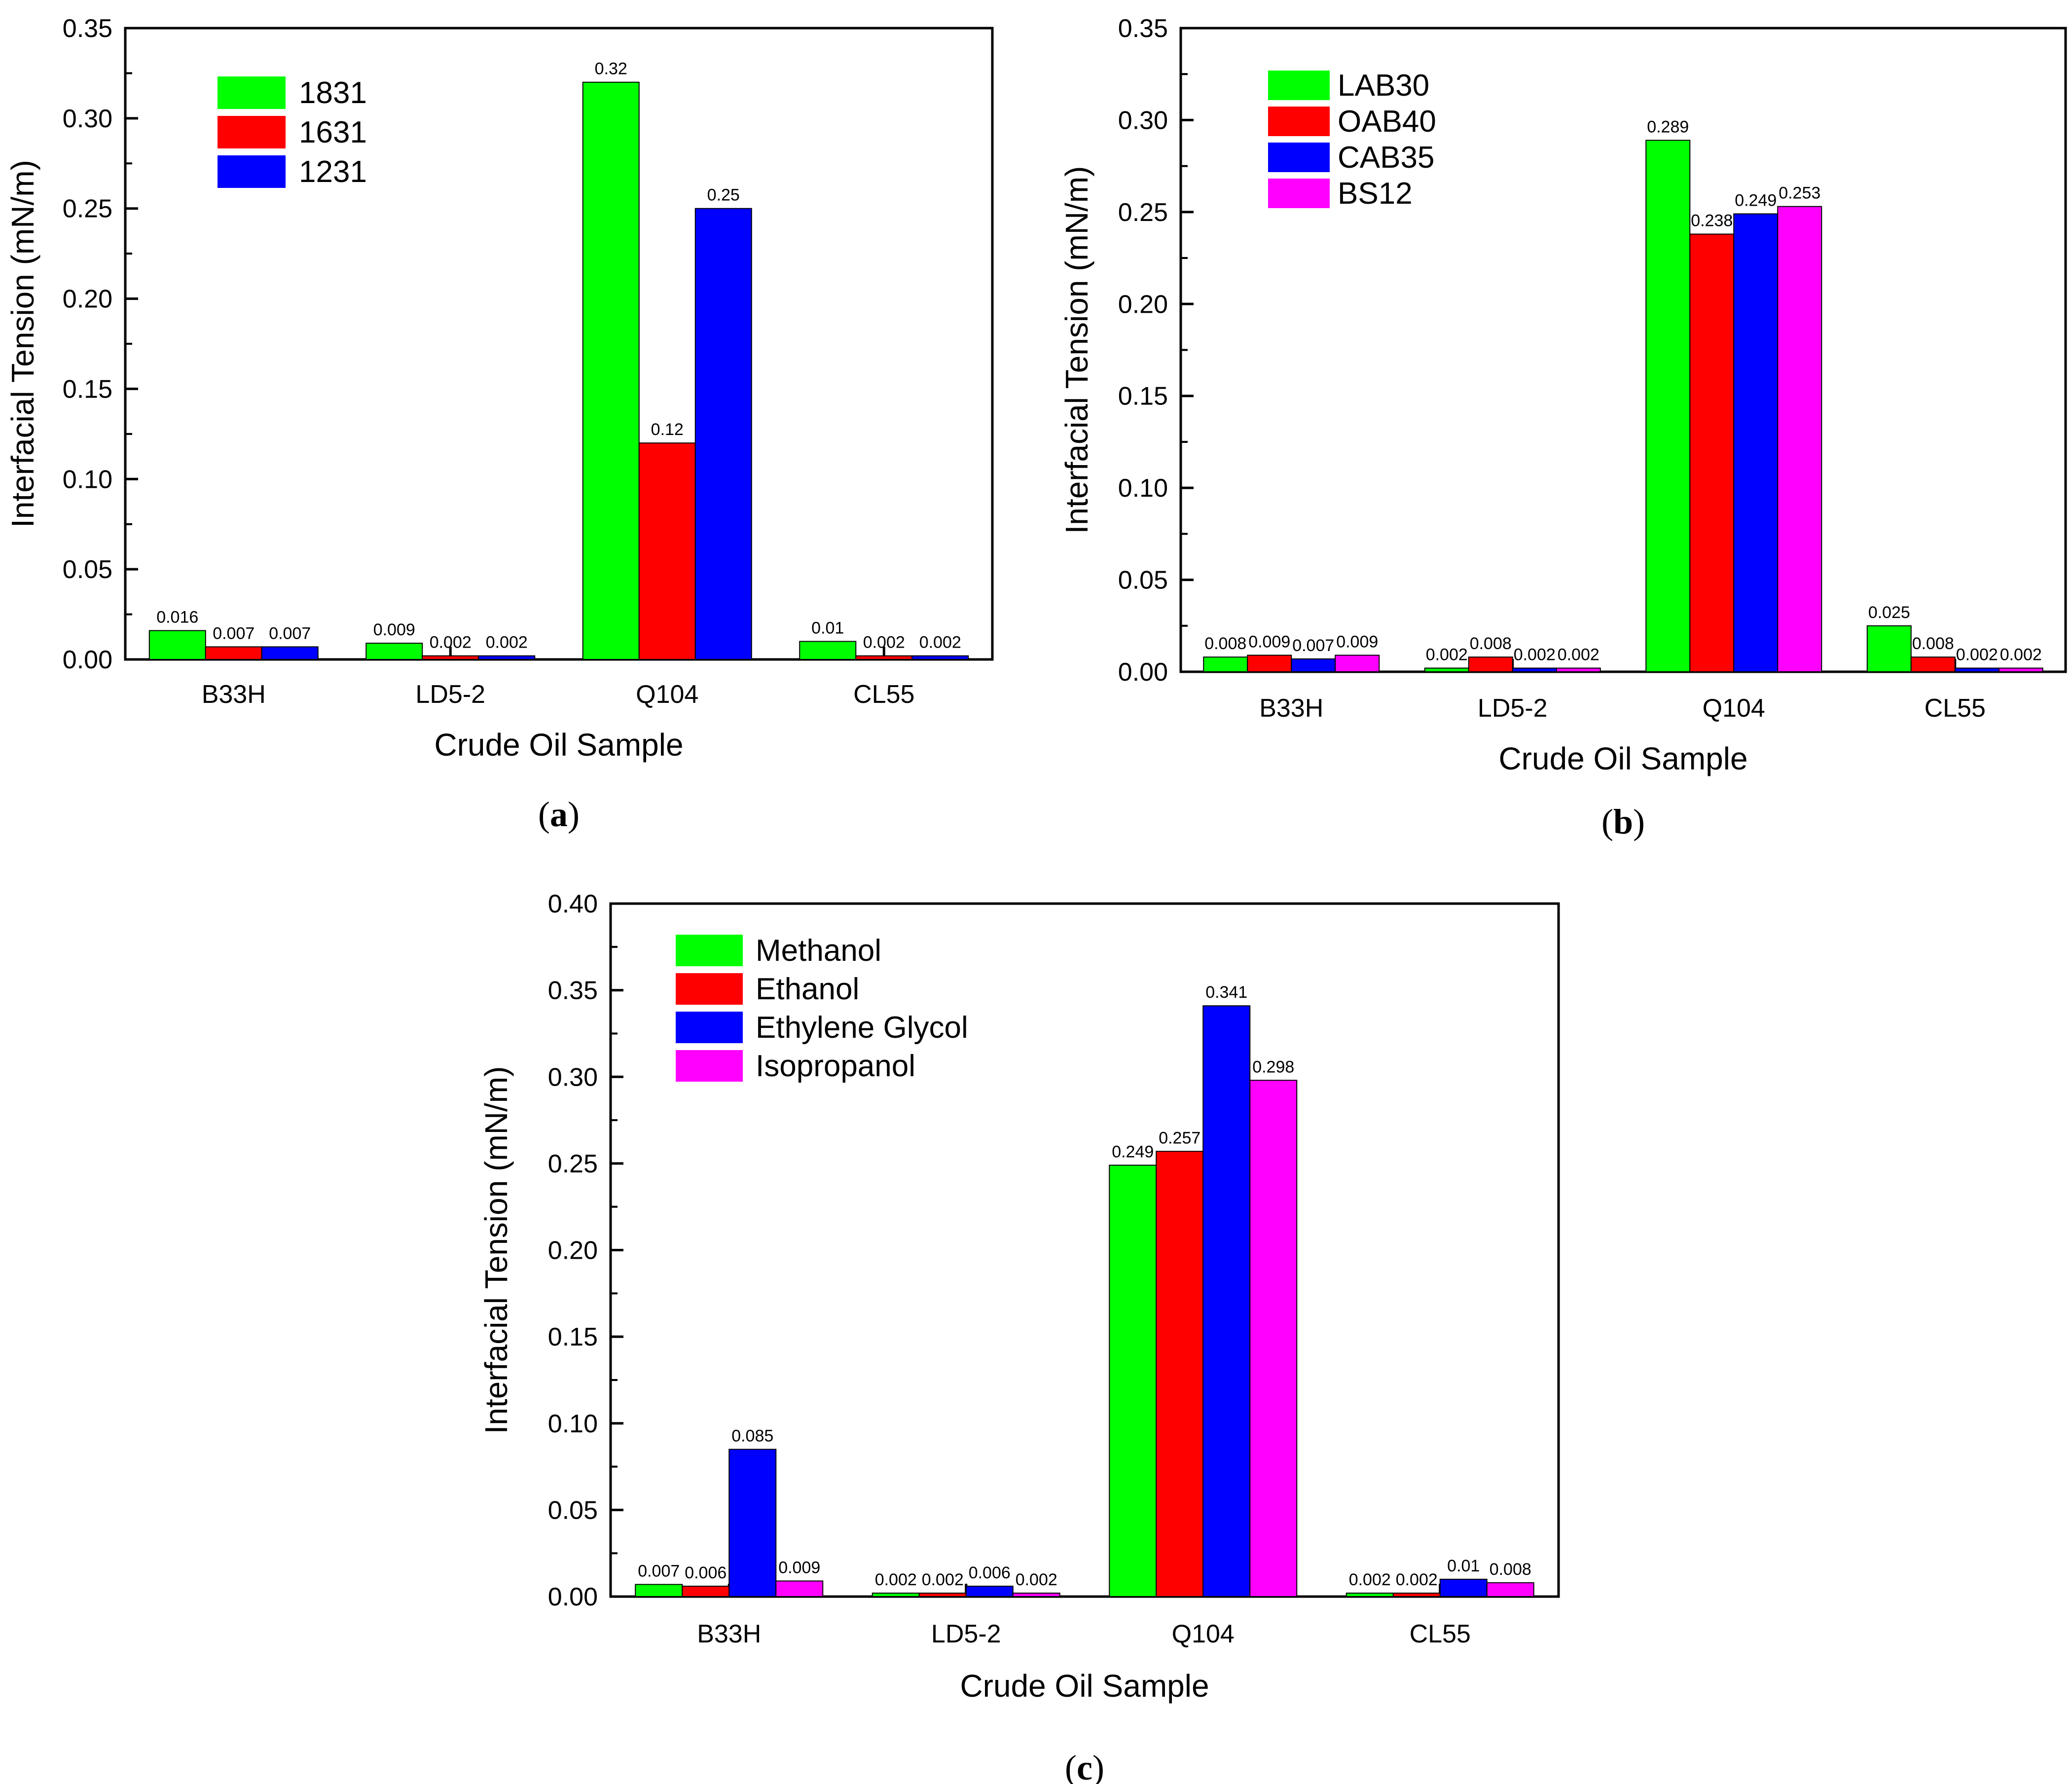 The height and width of the screenshot is (1784, 2072). I want to click on bar-value-label: 0.32, so click(611, 69).